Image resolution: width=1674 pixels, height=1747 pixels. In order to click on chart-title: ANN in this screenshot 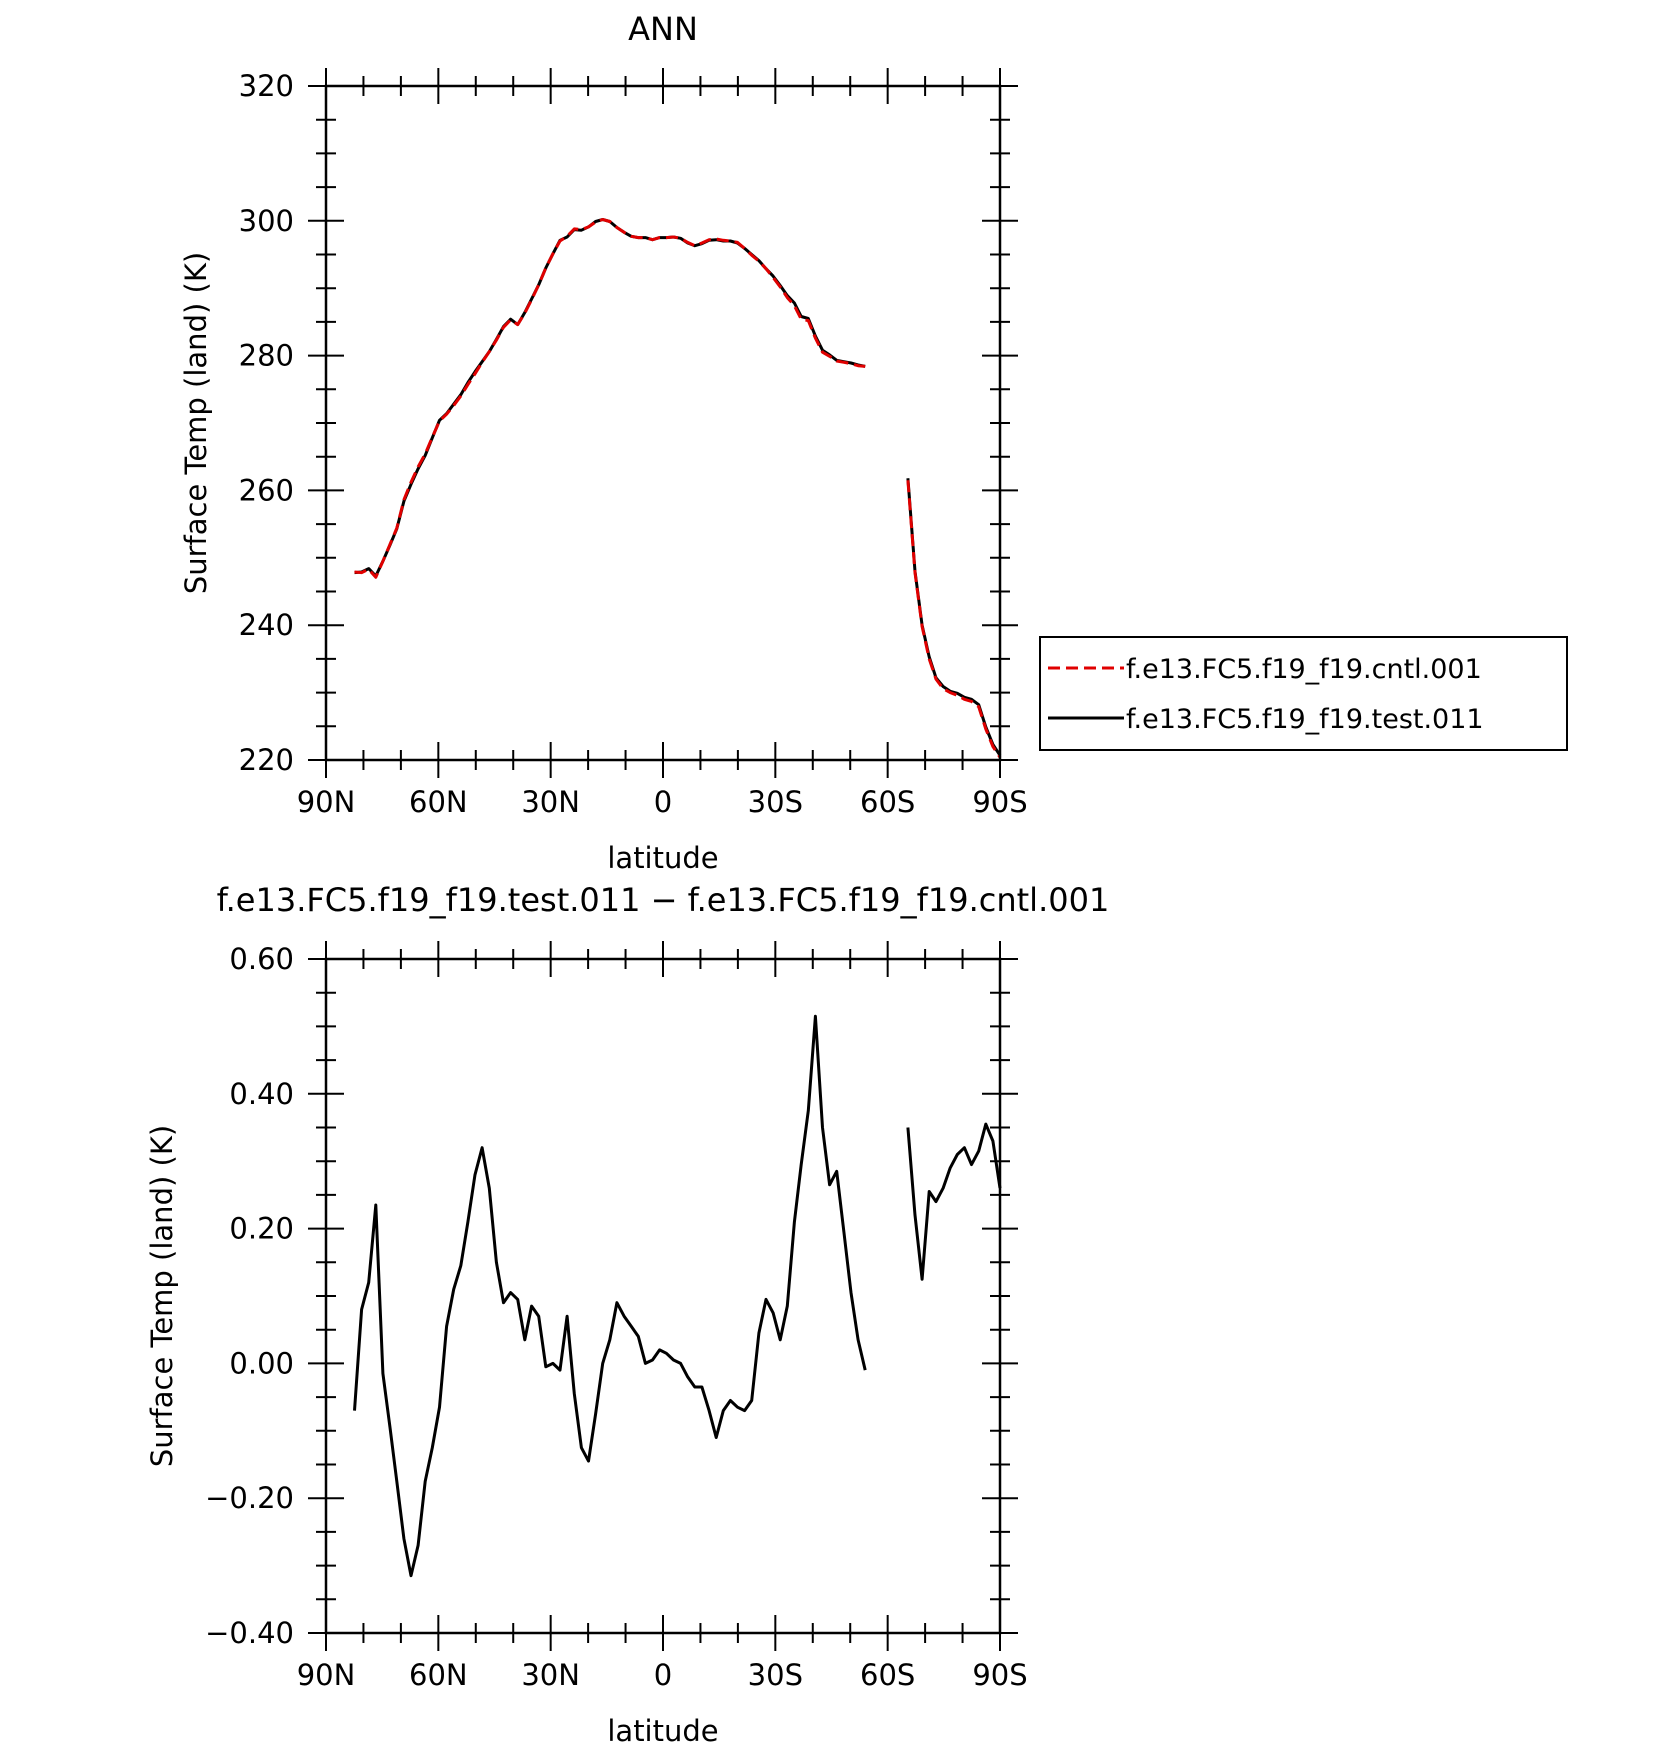, I will do `click(663, 29)`.